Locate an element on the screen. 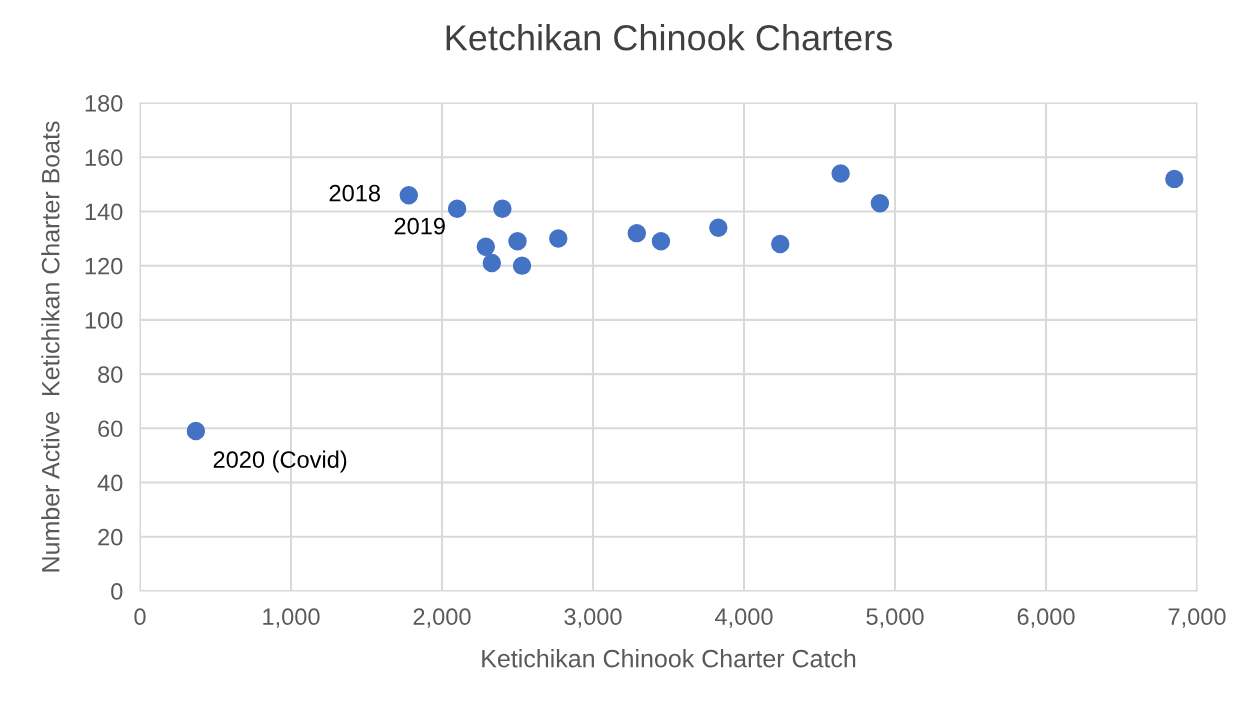  x-tick-label: 2,000 is located at coordinates (442, 618).